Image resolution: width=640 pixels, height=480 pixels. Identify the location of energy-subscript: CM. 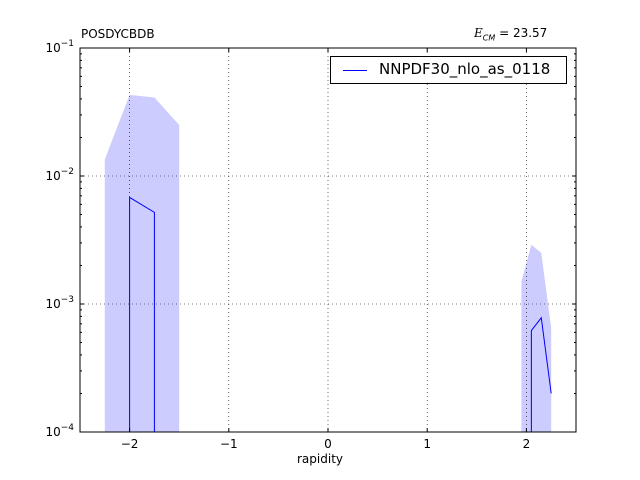
(489, 38).